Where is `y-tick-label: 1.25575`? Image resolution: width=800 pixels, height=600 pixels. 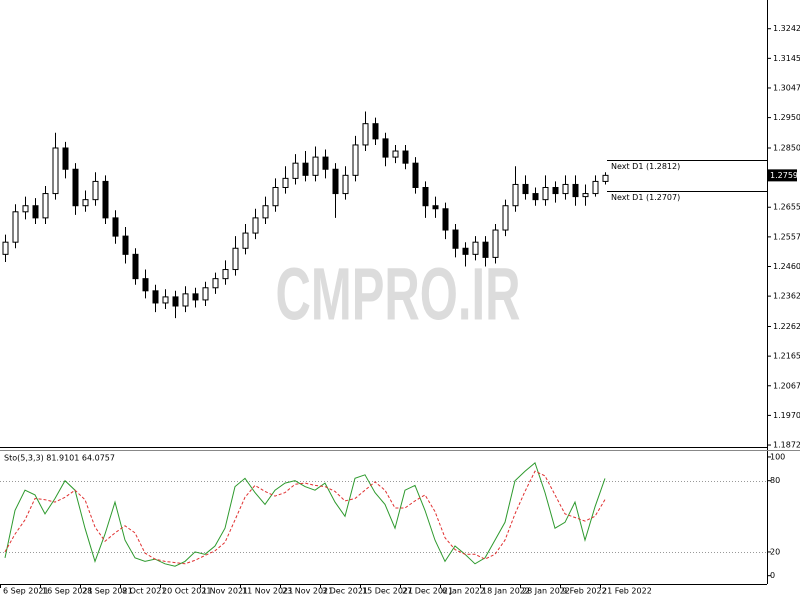 y-tick-label: 1.25575 is located at coordinates (786, 236).